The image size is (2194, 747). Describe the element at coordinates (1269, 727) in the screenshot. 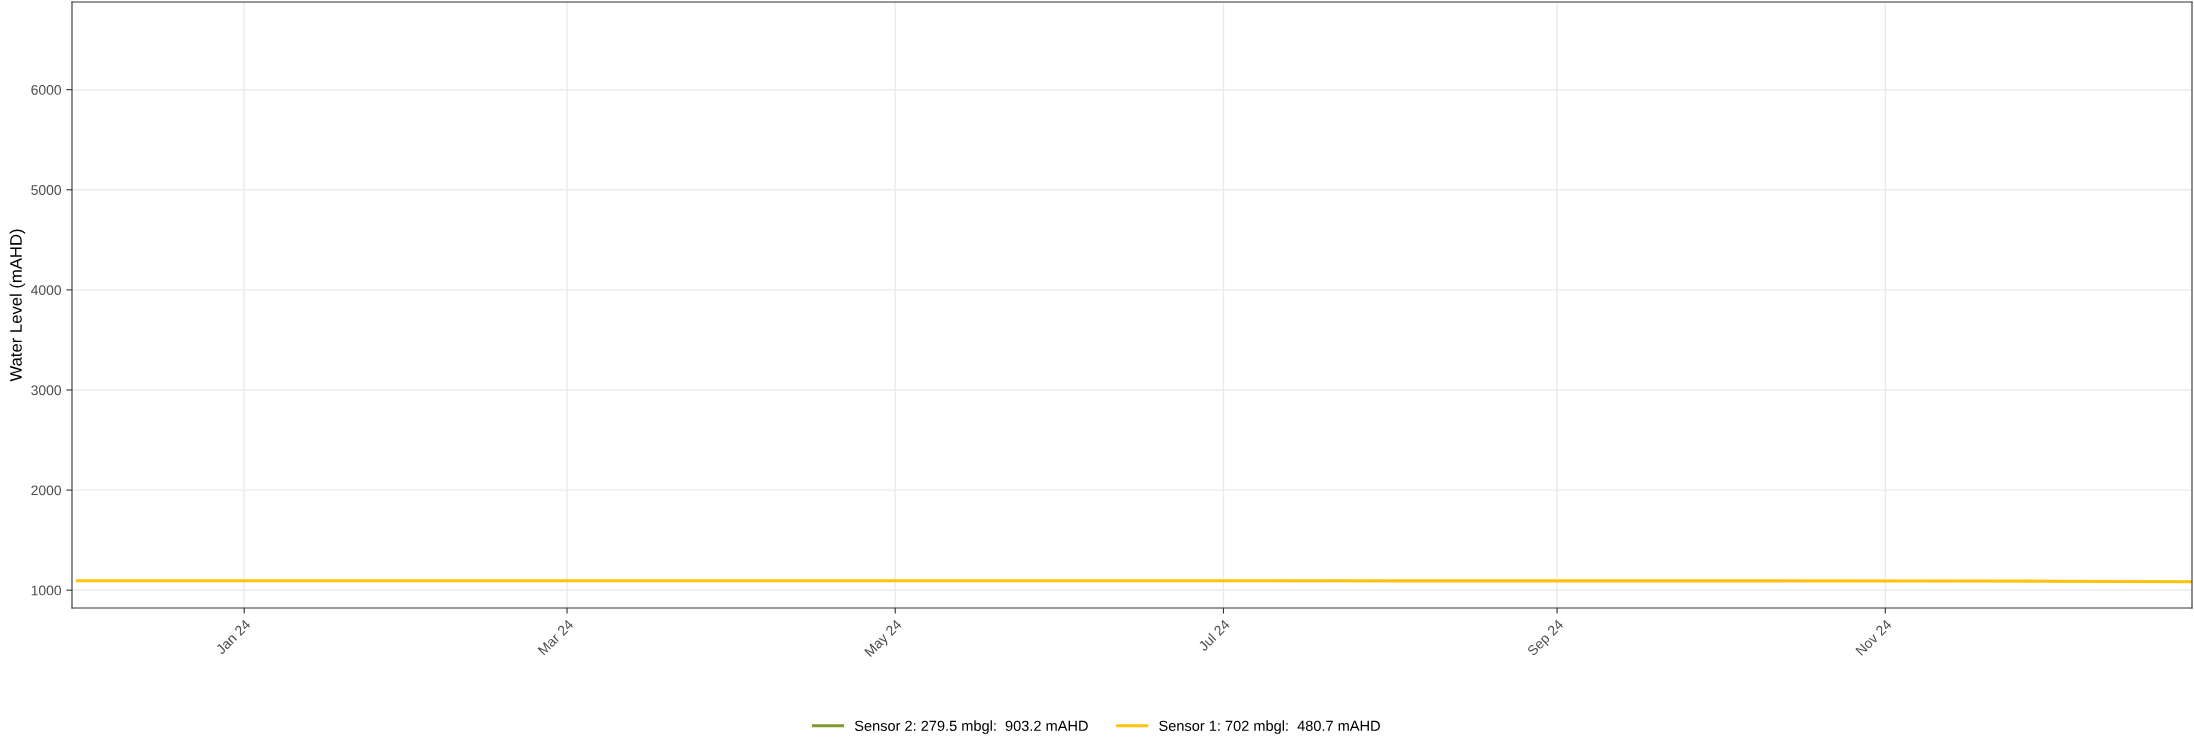

I see `legend-label: Sensor 1: 702 mbgl: 480.7 mAHD` at that location.